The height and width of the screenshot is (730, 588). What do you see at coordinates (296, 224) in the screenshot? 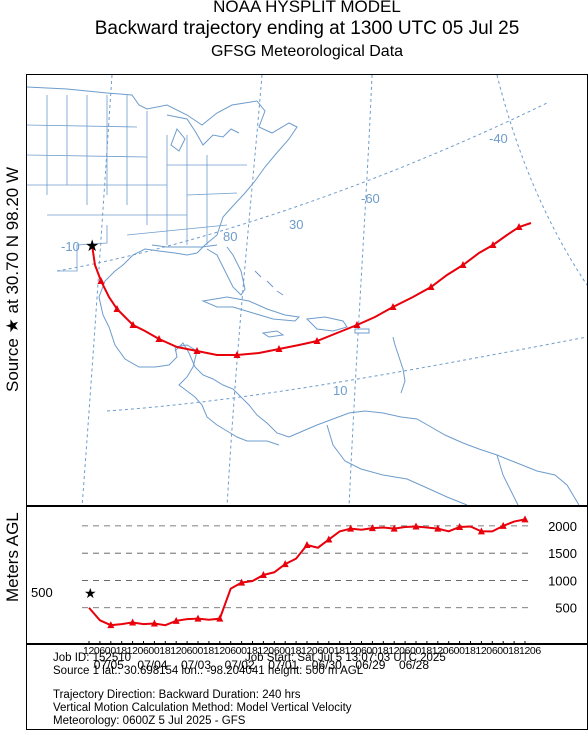
I see `grid-label-lat-30: 30` at bounding box center [296, 224].